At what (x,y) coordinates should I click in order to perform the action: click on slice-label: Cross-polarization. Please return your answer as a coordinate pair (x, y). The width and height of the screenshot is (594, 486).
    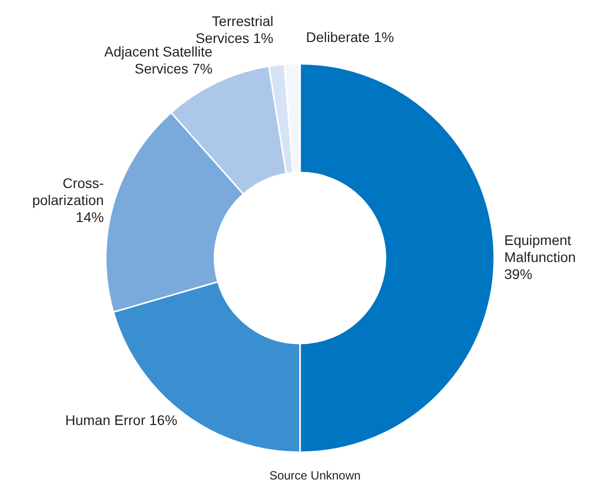
    Looking at the image, I should click on (68, 191).